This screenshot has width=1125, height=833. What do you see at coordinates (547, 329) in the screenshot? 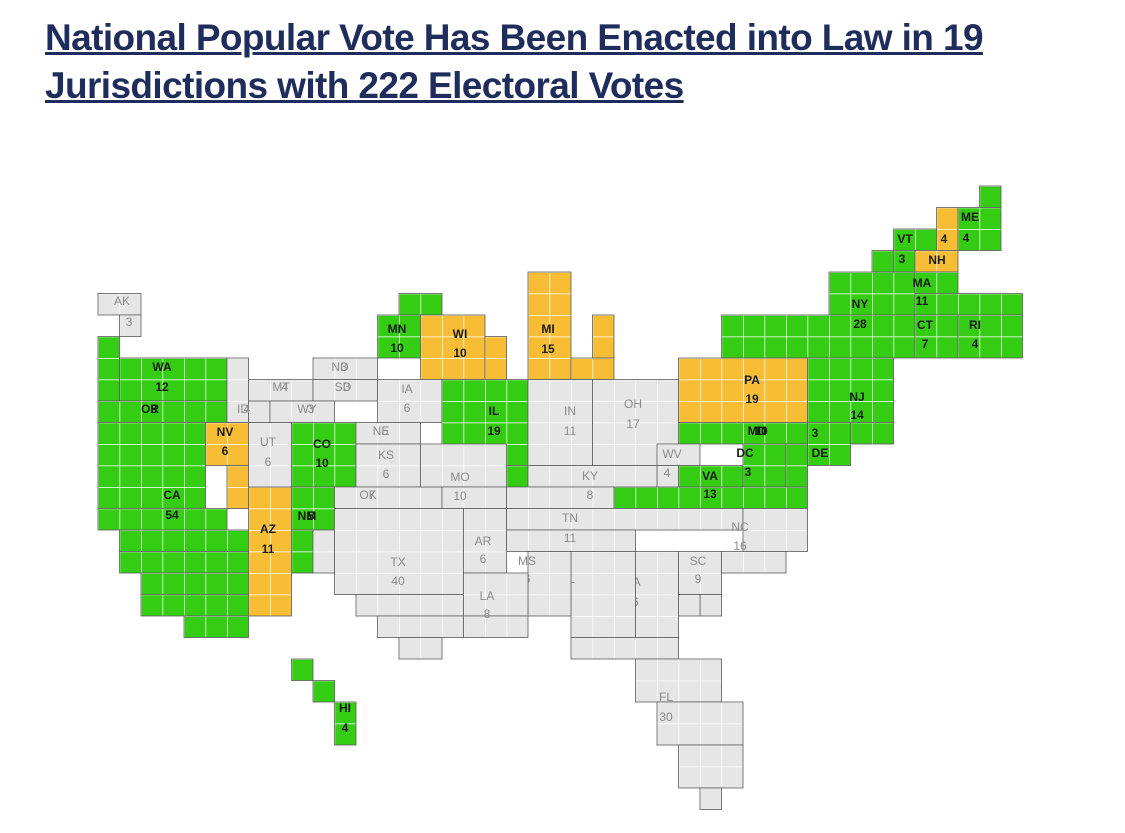
I see `state-name: MI` at bounding box center [547, 329].